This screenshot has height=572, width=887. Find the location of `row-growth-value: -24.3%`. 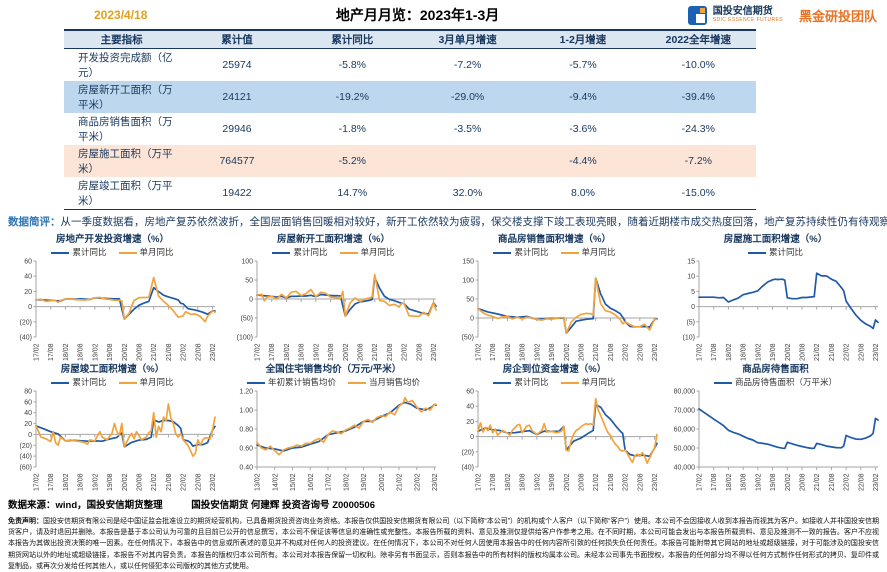

row-growth-value: -24.3% is located at coordinates (698, 129).